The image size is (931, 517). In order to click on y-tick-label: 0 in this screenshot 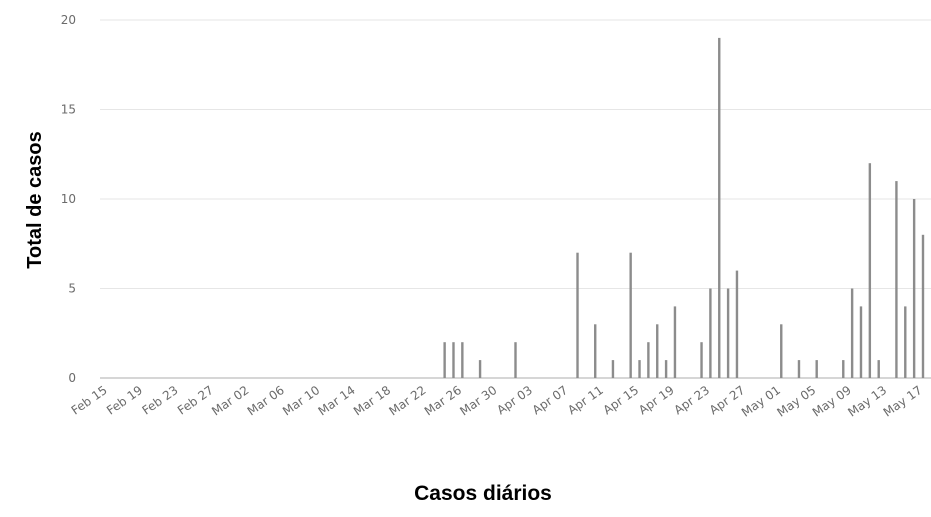, I will do `click(72, 378)`.